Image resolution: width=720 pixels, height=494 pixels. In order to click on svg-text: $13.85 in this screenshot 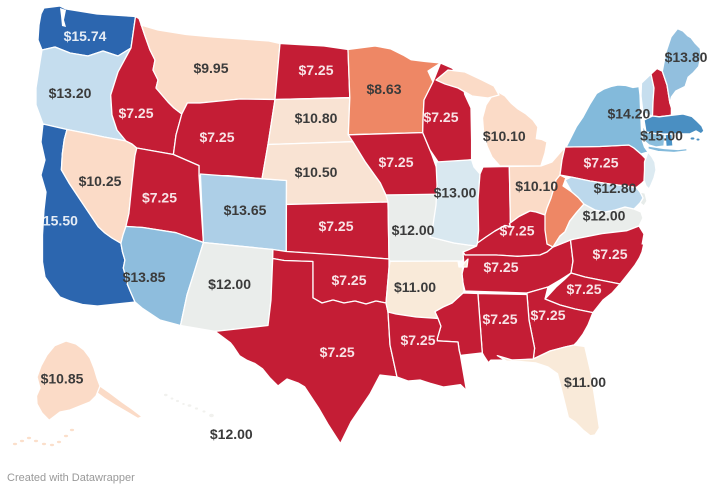, I will do `click(144, 277)`.